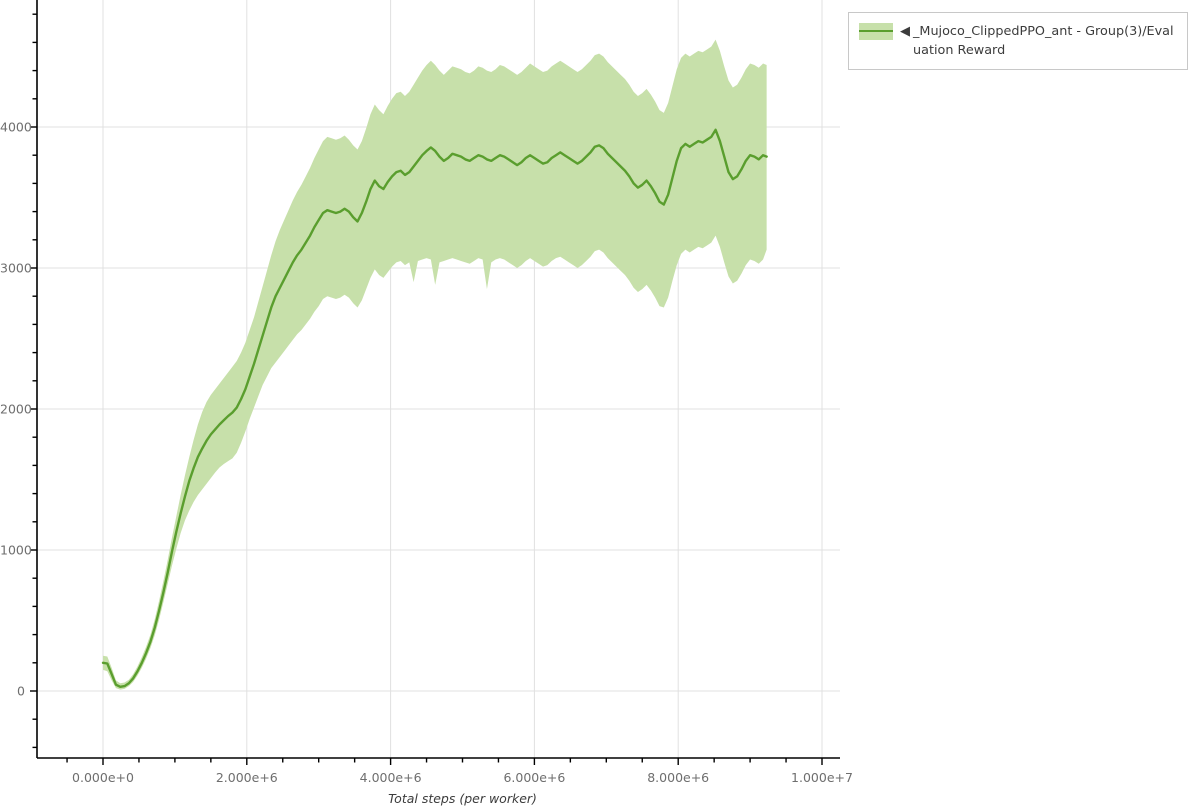 Image resolution: width=1200 pixels, height=806 pixels. What do you see at coordinates (16, 268) in the screenshot?
I see `y-tick-label: 3000` at bounding box center [16, 268].